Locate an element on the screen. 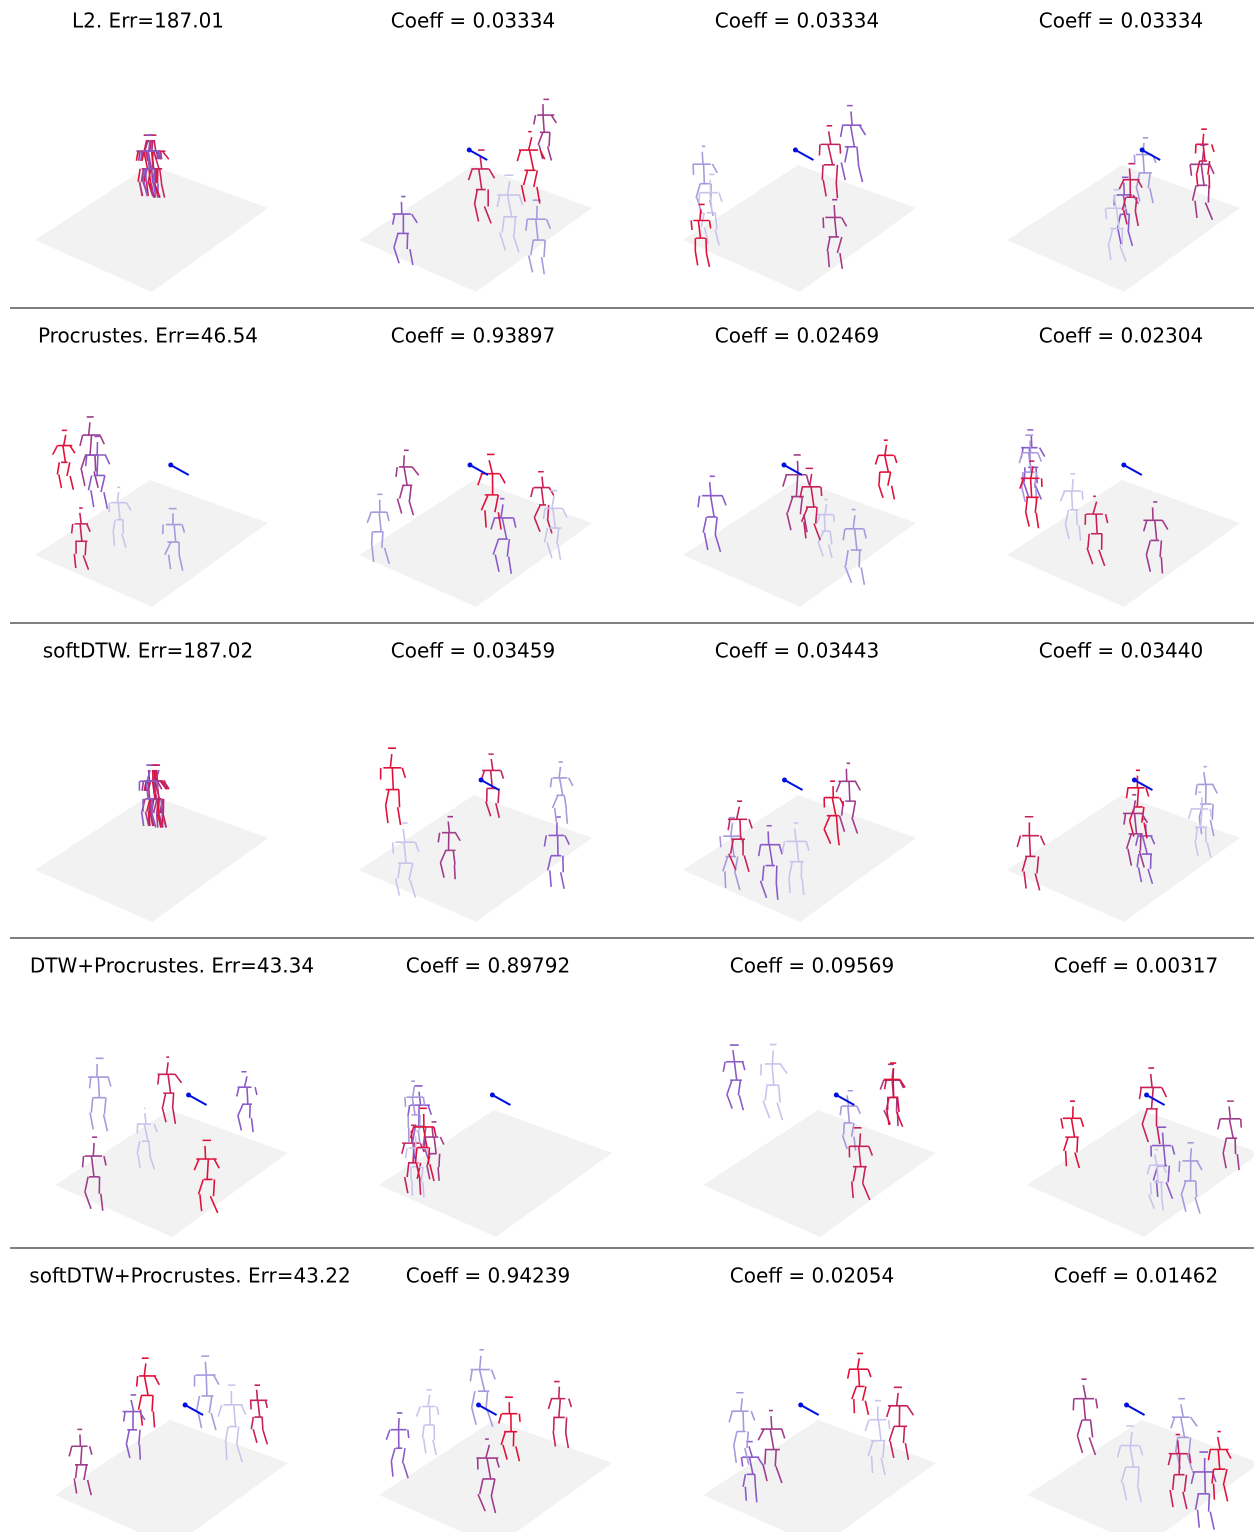 This screenshot has width=1254, height=1532. coeff-label: Coeff = 0.09569 is located at coordinates (812, 966).